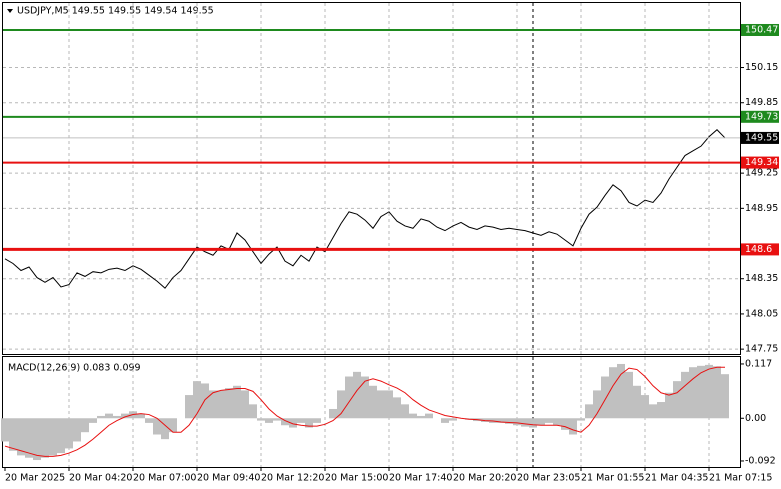  What do you see at coordinates (761, 102) in the screenshot?
I see `y-tick-label: 149.85` at bounding box center [761, 102].